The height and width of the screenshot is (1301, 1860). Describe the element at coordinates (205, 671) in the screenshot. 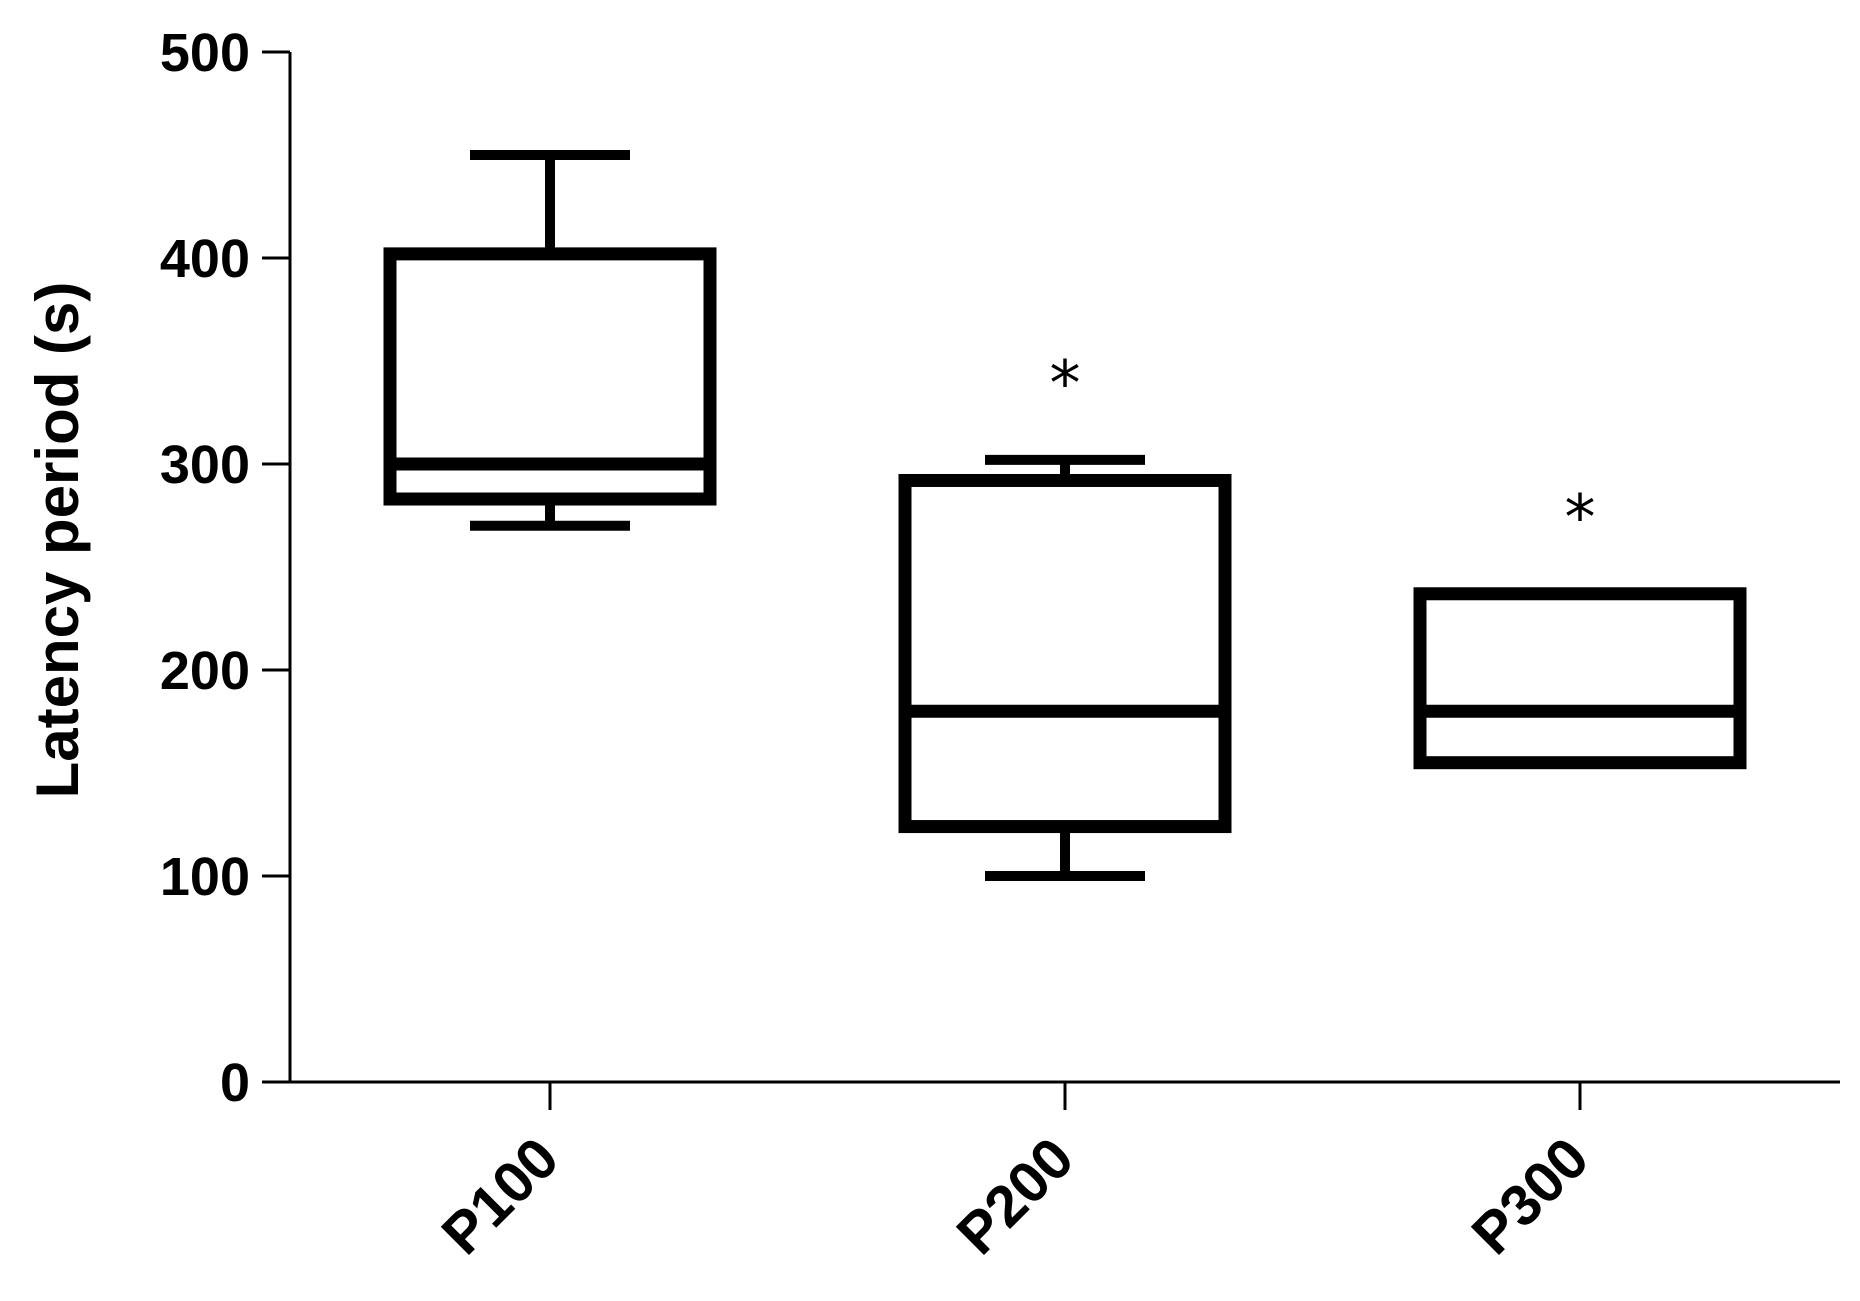

I see `y-tick-label: 200` at that location.